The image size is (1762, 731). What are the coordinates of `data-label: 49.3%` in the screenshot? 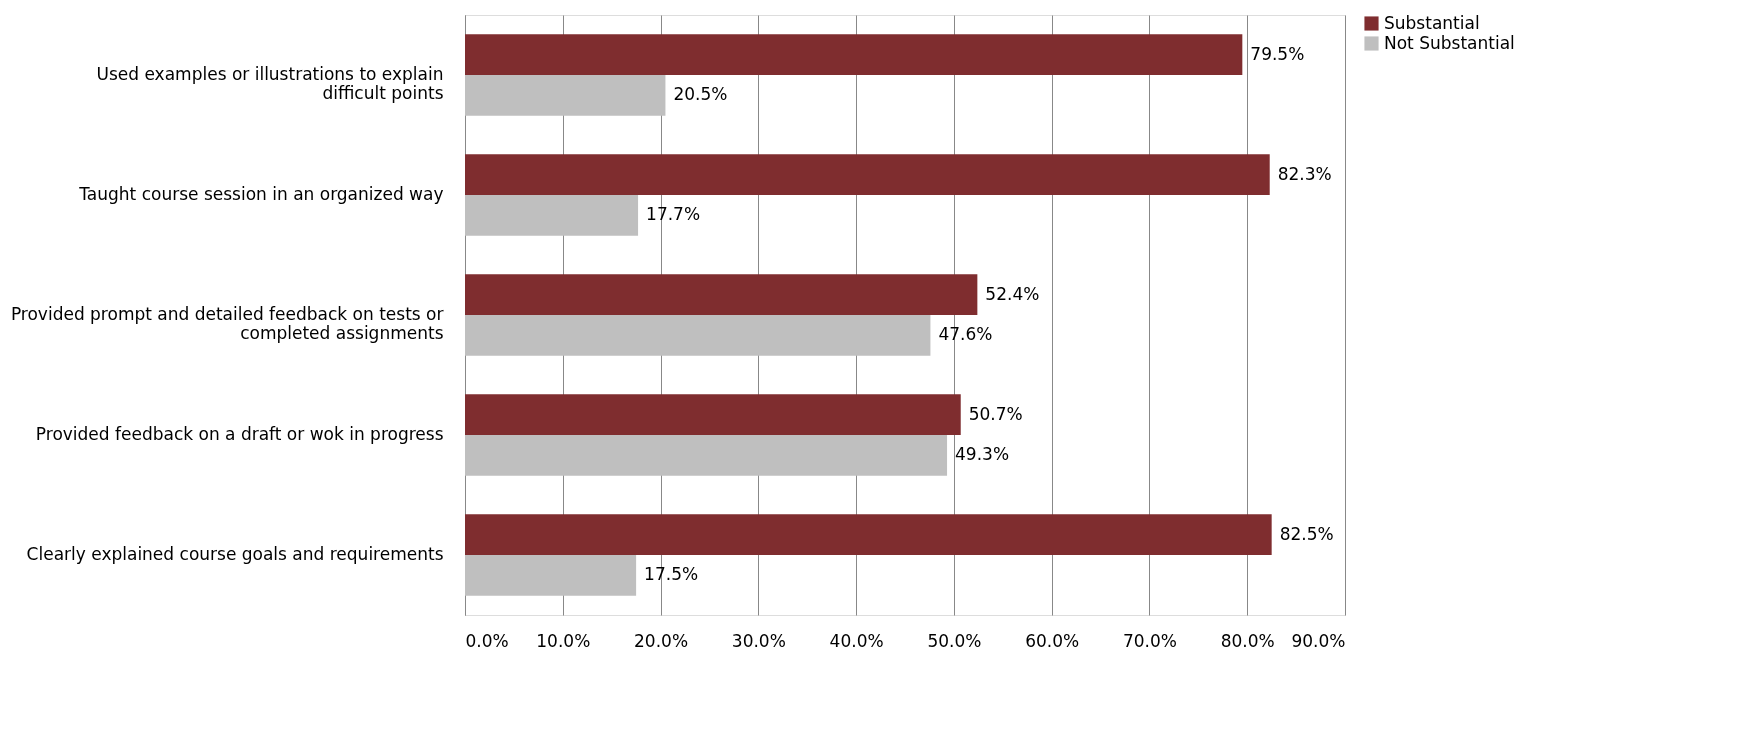 It's located at (982, 454).